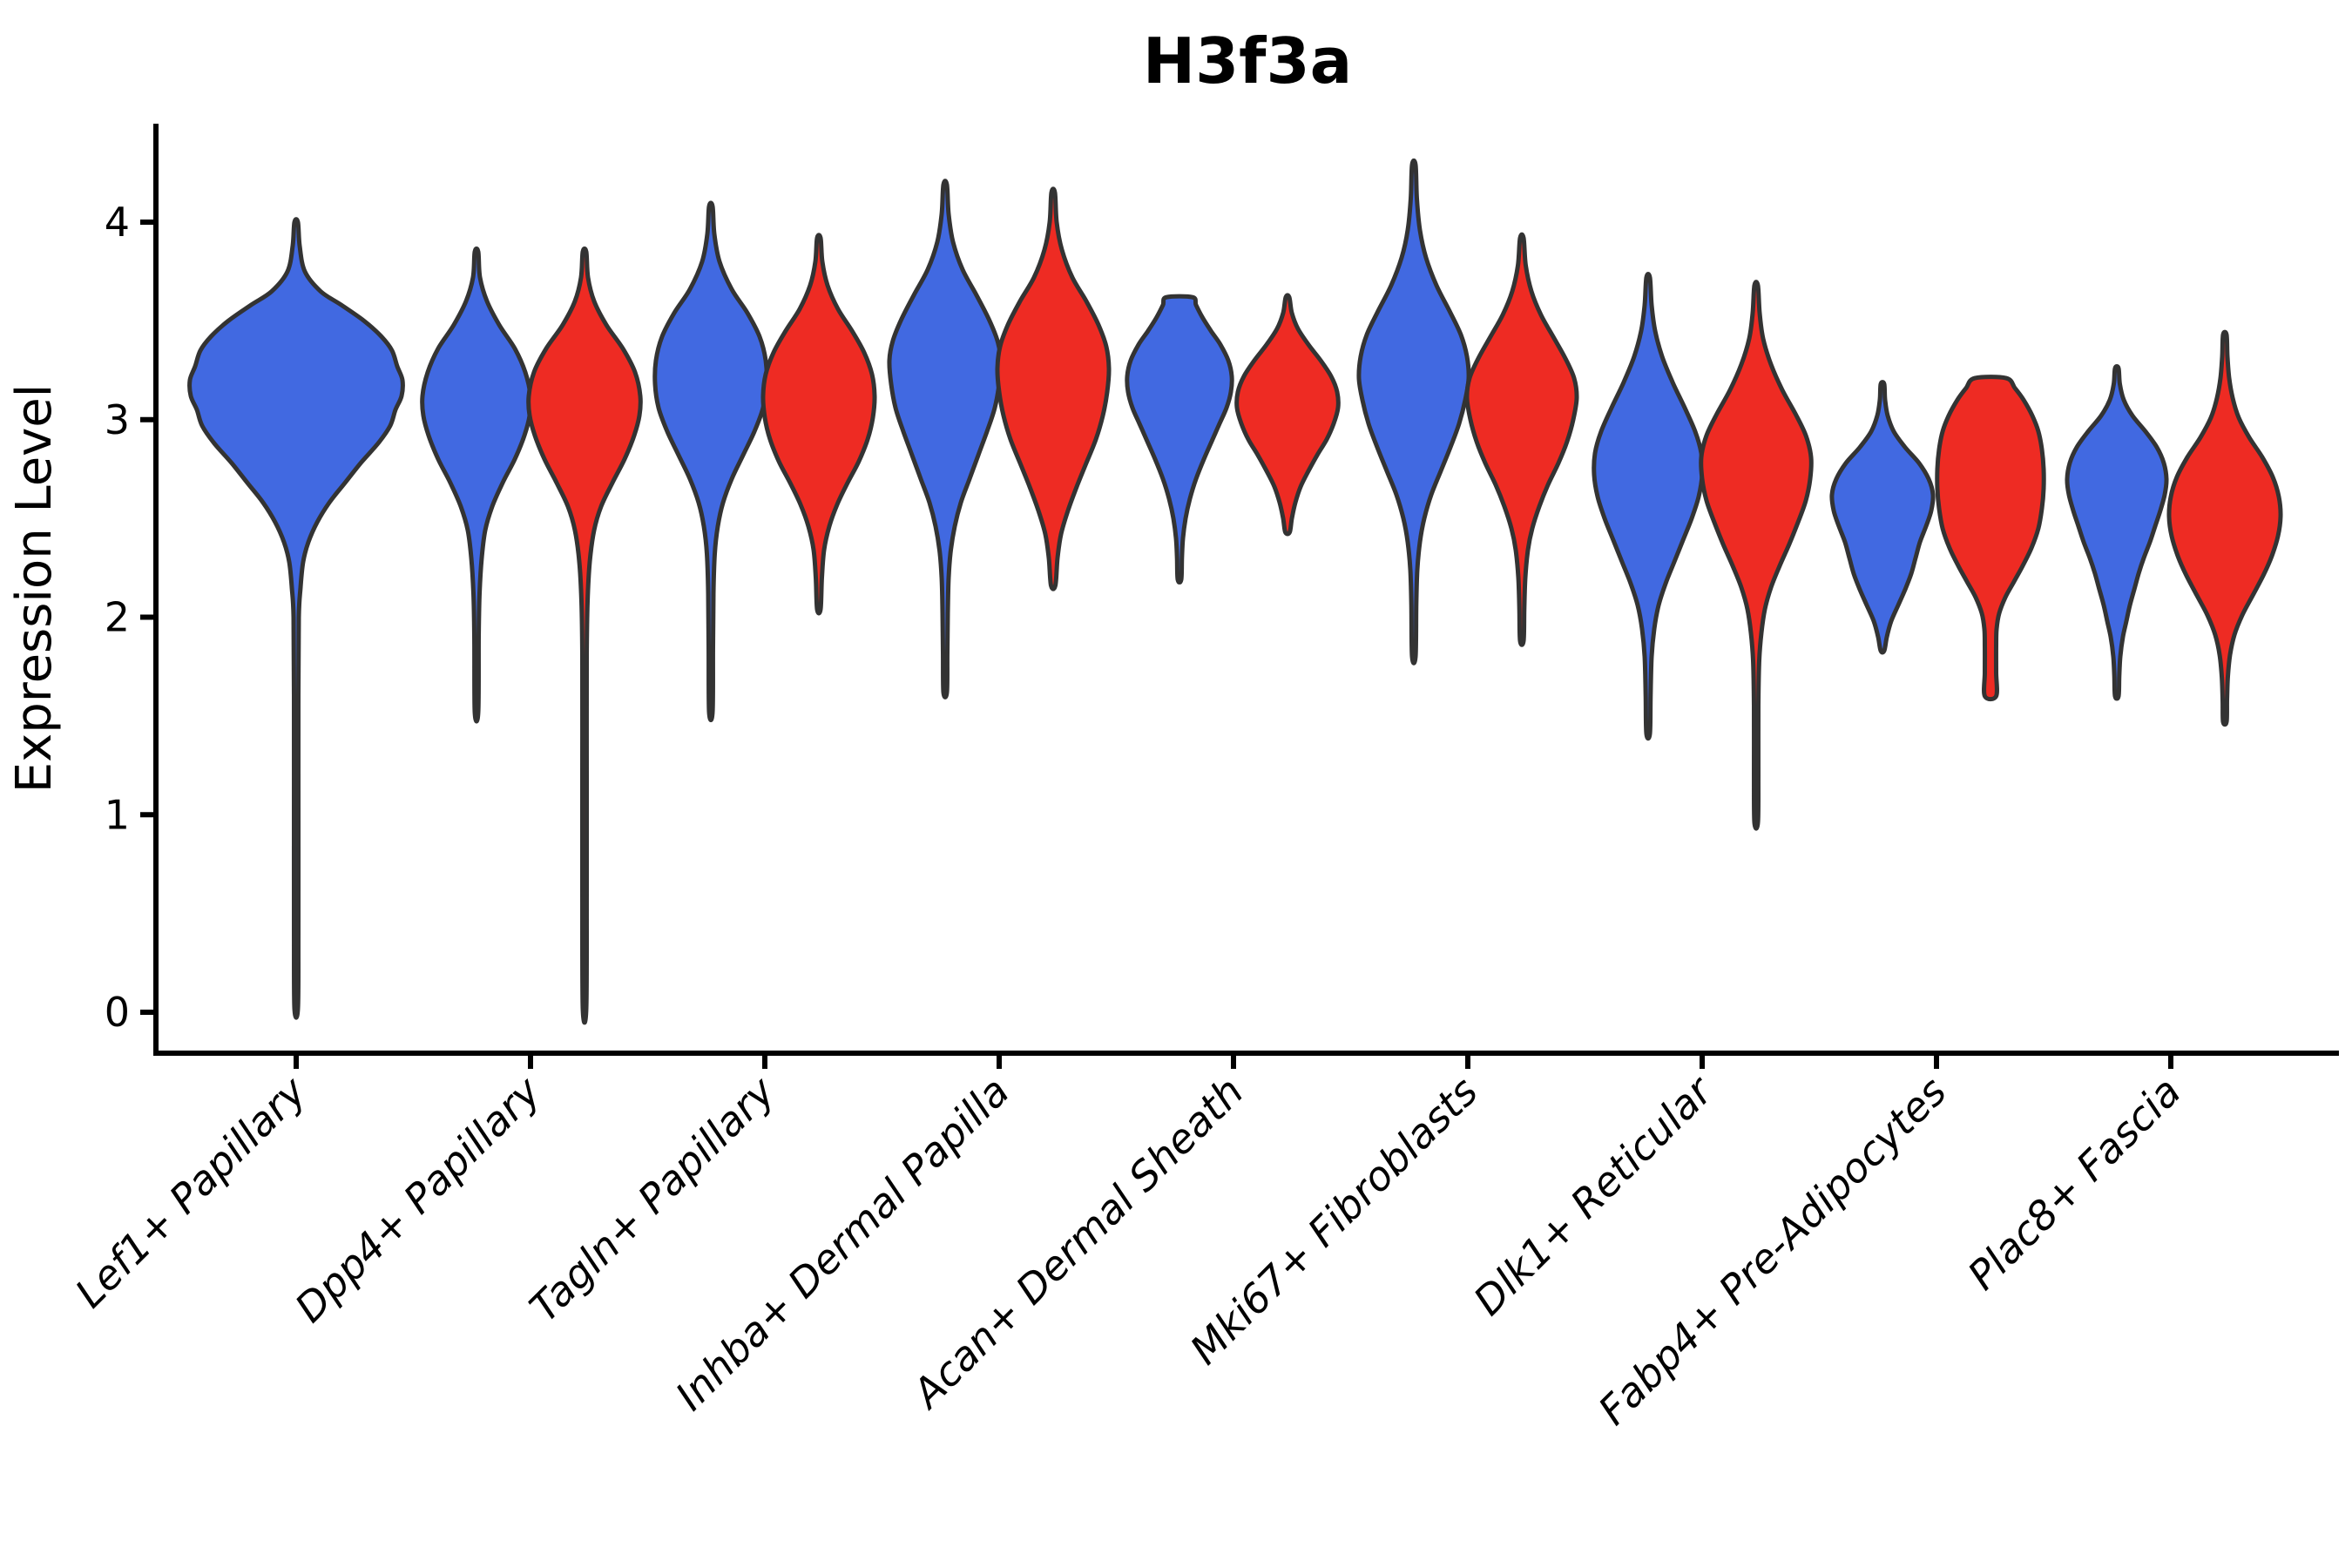 The image size is (2352, 1568). I want to click on x-tick-label: Dlk1+ Reticular, so click(1594, 1194).